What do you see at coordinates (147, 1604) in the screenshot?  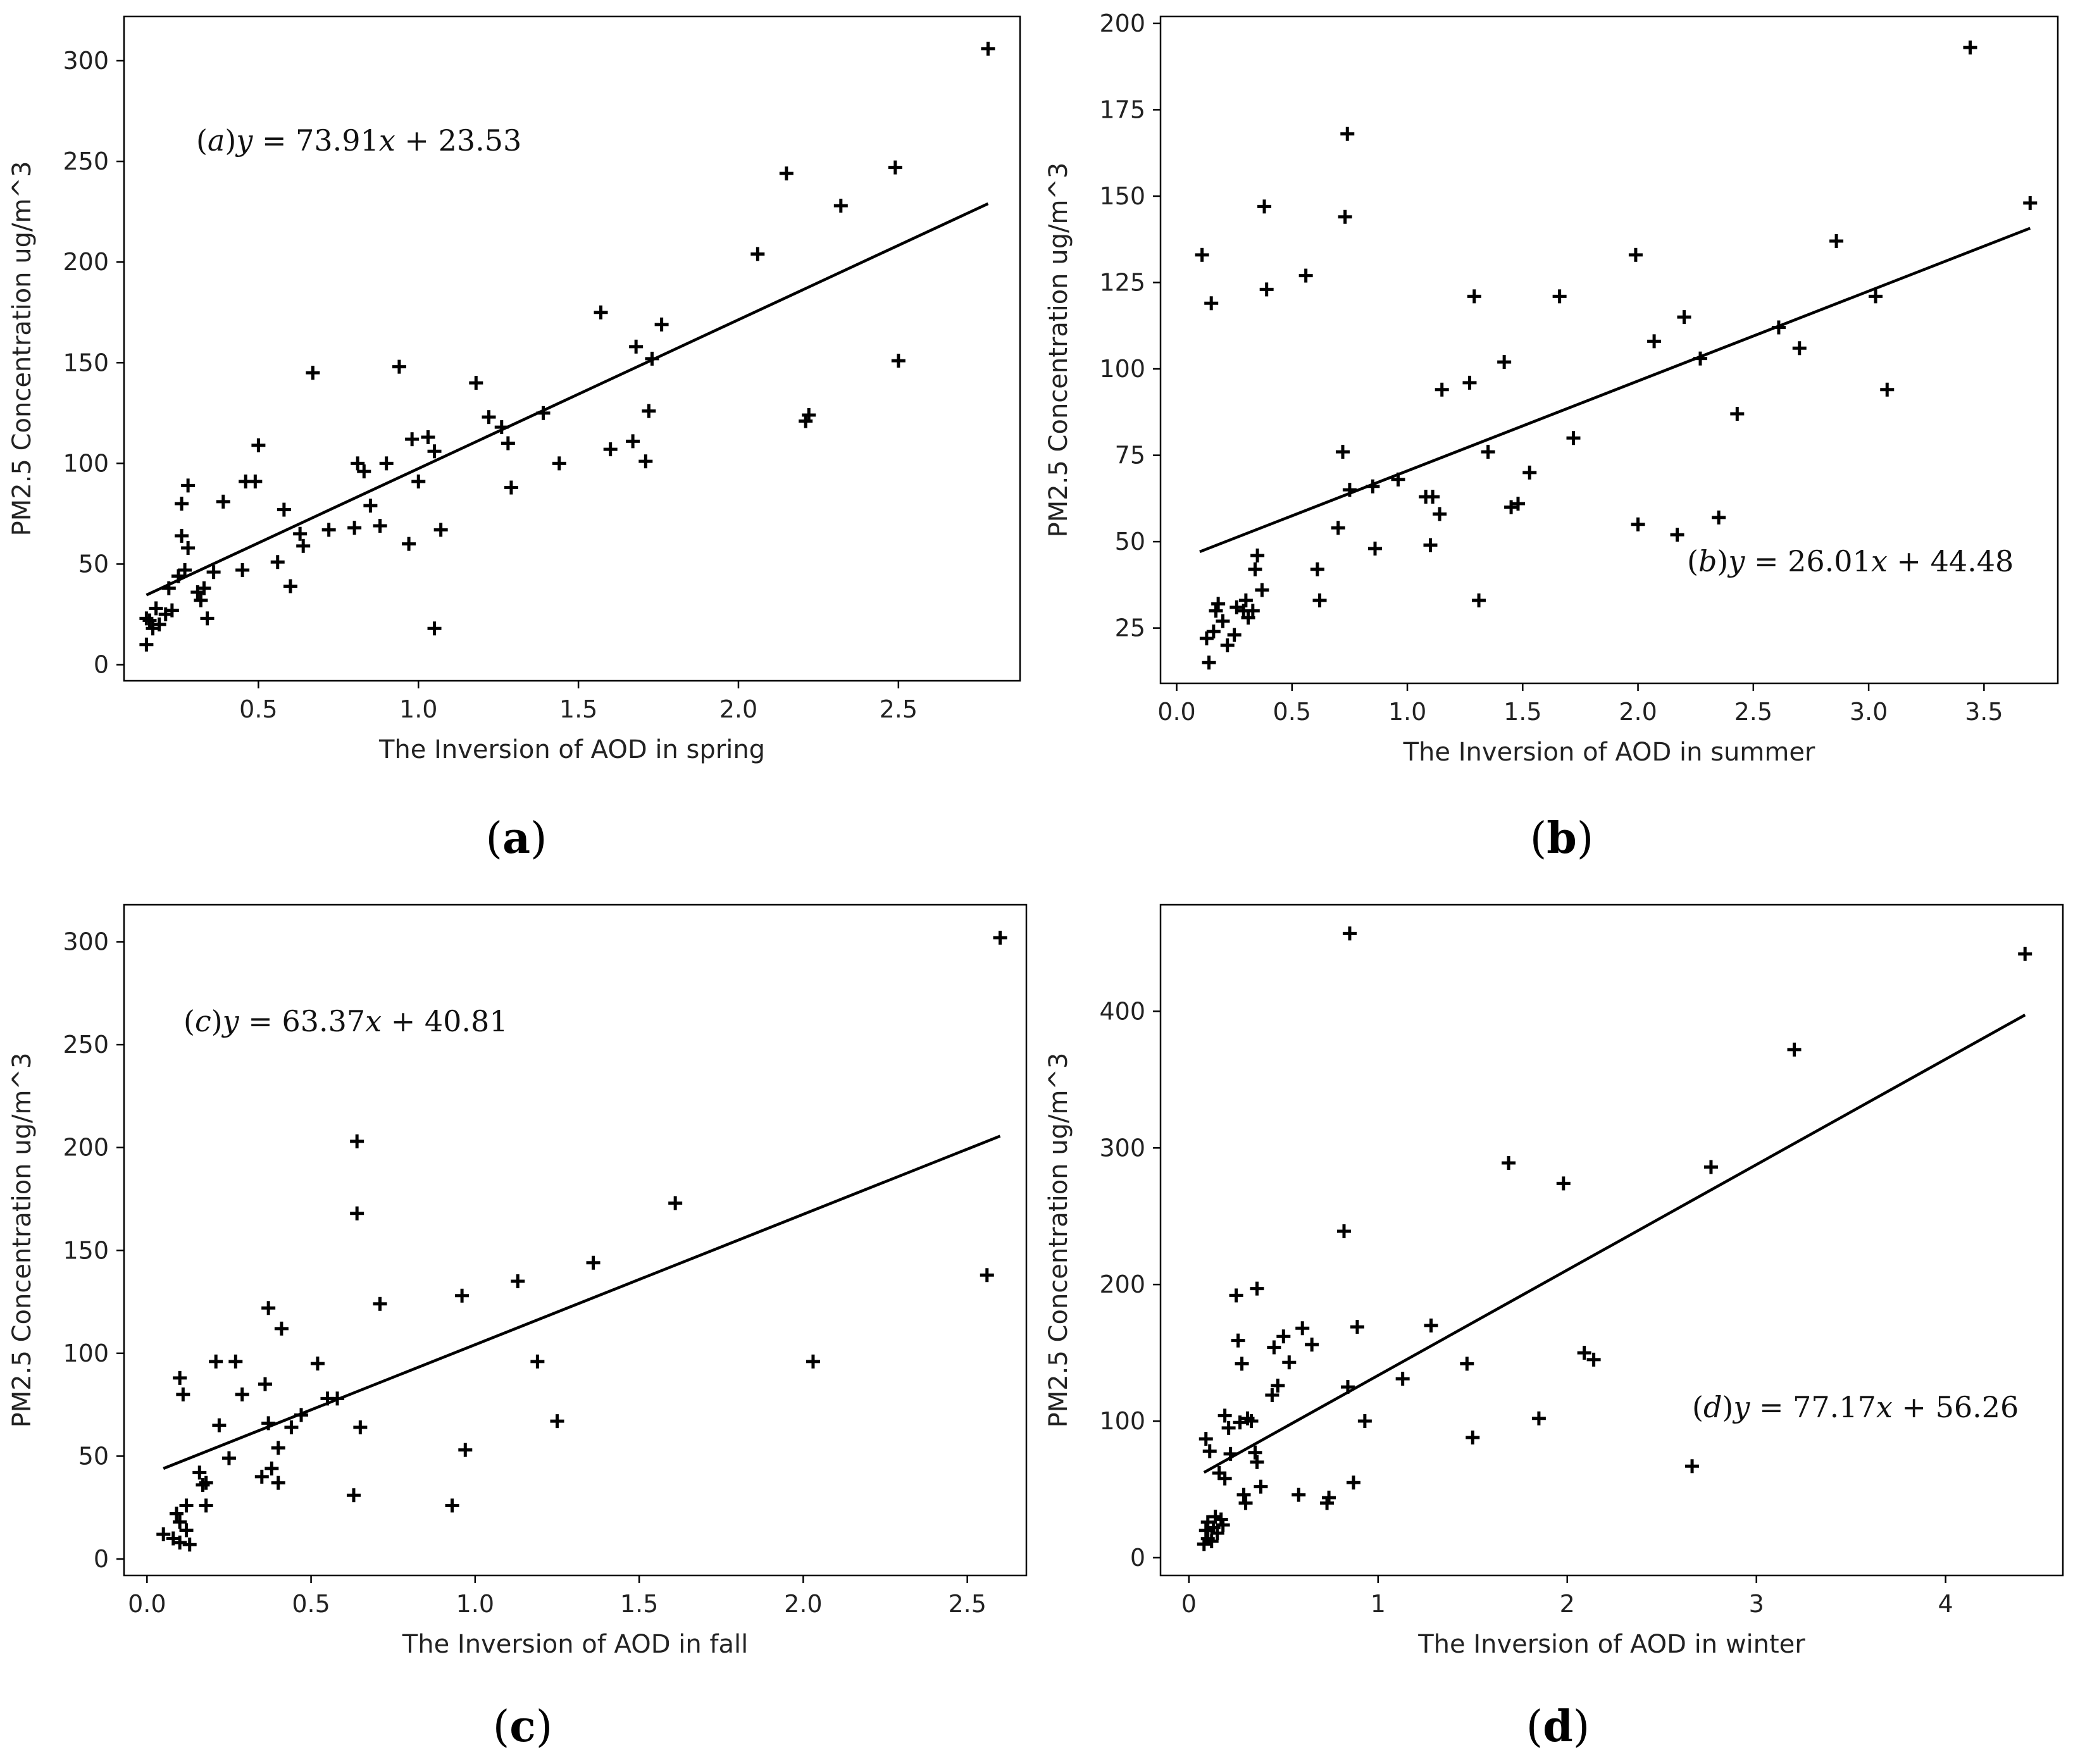 I see `x-tick-label: 0.0` at bounding box center [147, 1604].